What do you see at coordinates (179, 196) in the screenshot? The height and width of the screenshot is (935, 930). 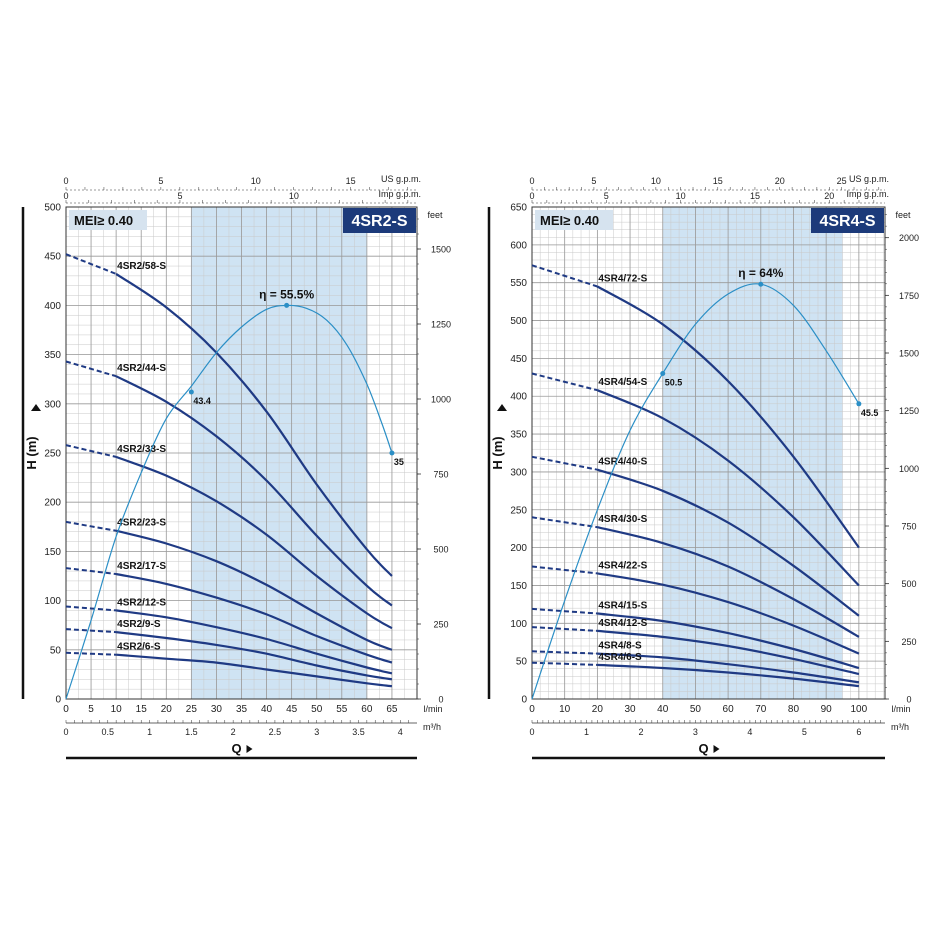 I see `imp-tick-label: 5` at bounding box center [179, 196].